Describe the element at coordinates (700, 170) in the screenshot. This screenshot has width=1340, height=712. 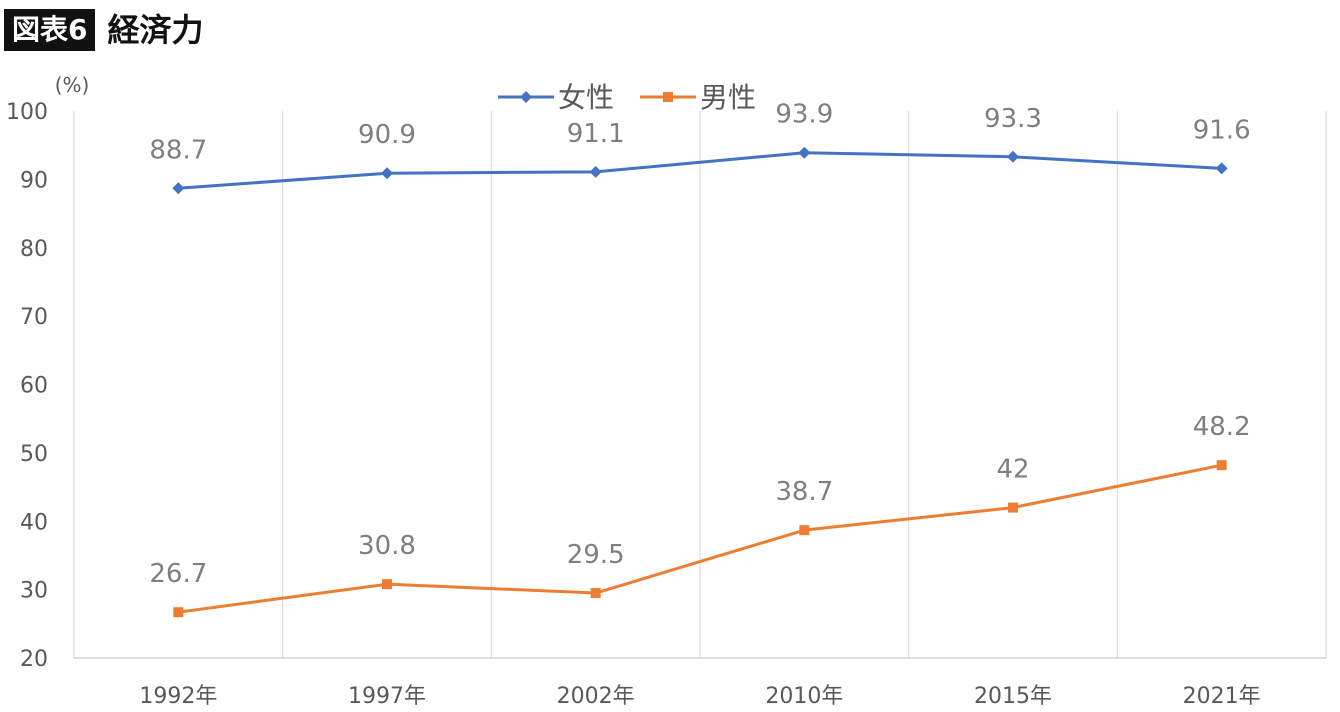
I see `female-series-line` at that location.